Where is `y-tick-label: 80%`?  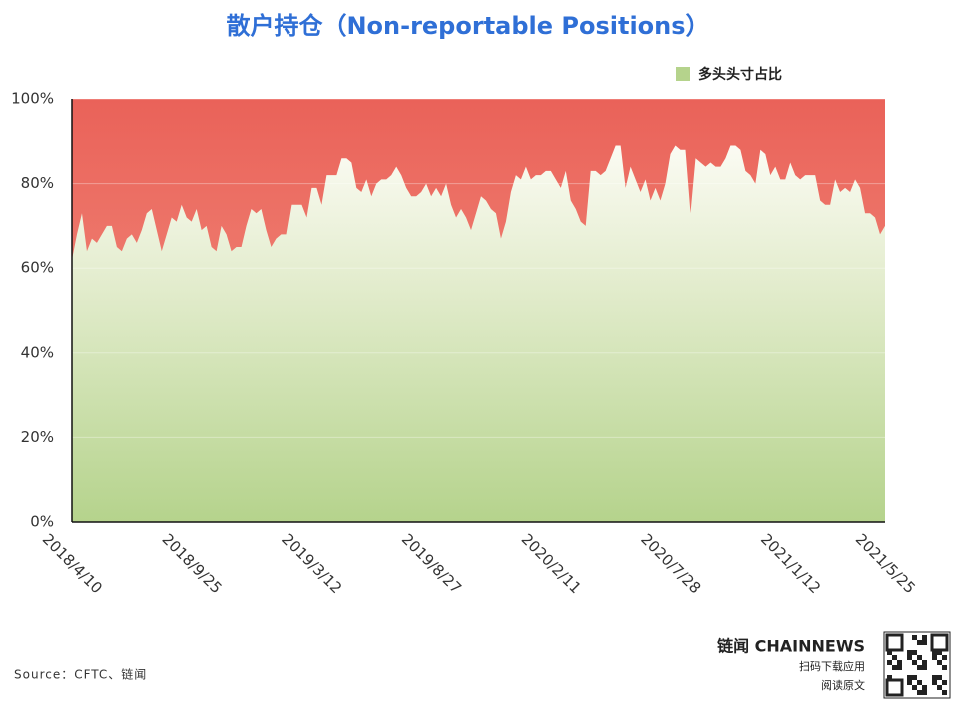
y-tick-label: 80% is located at coordinates (37, 183).